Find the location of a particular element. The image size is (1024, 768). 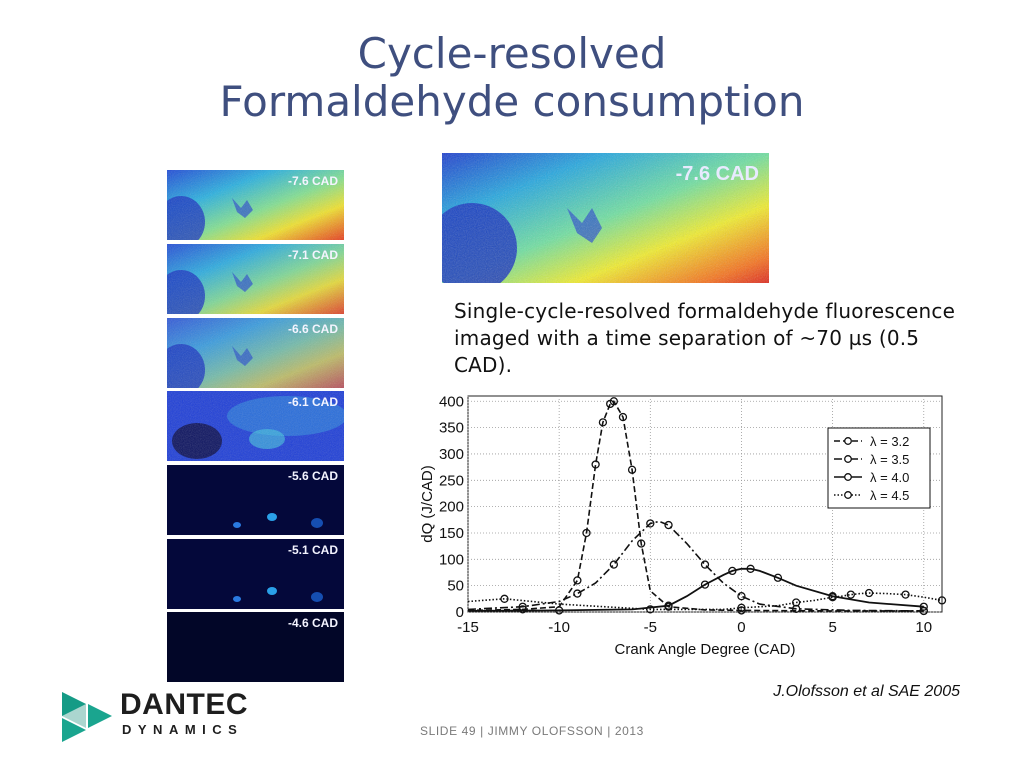

frame-label: -5.1 CAD is located at coordinates (312, 550).